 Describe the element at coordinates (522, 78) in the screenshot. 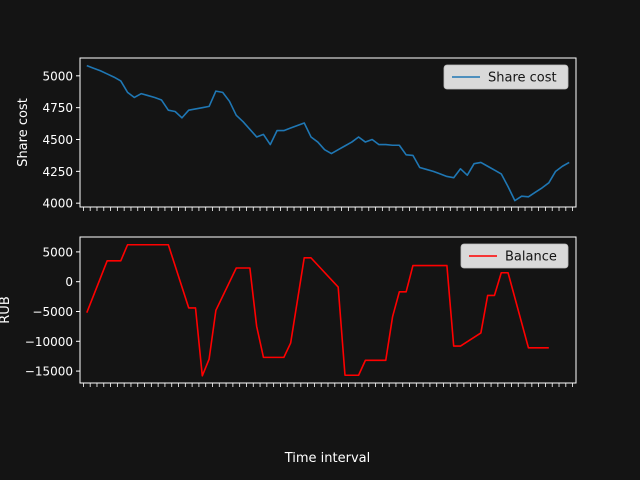

I see `legend-label: Share cost` at that location.